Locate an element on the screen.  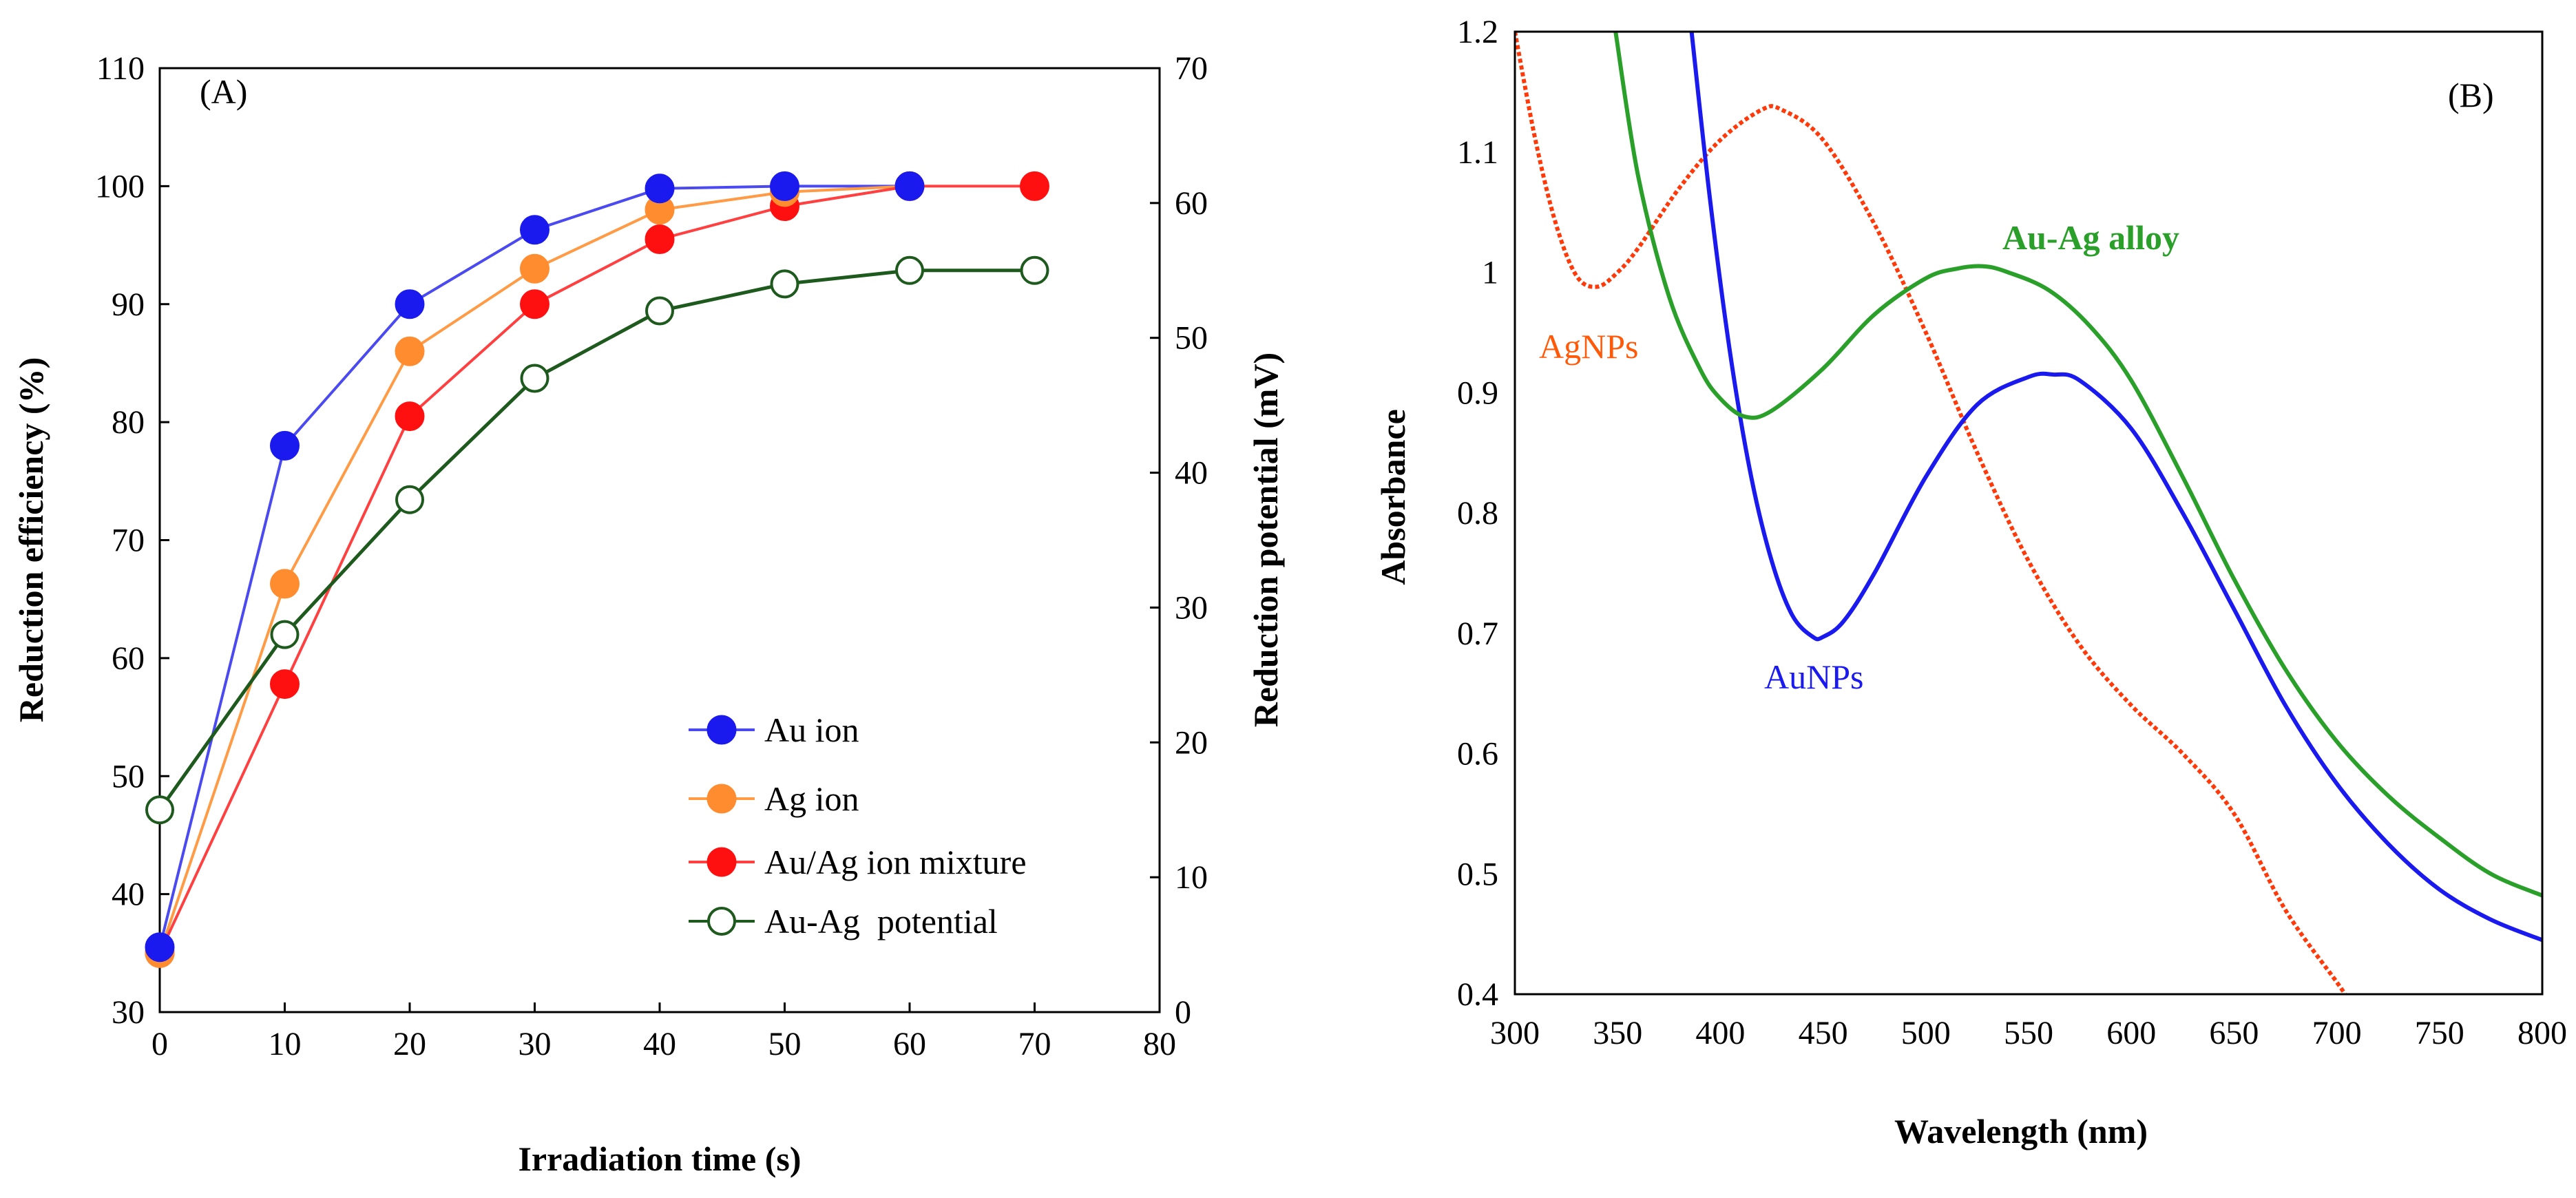
legend-item-au-ion: Au ion is located at coordinates (774, 730).